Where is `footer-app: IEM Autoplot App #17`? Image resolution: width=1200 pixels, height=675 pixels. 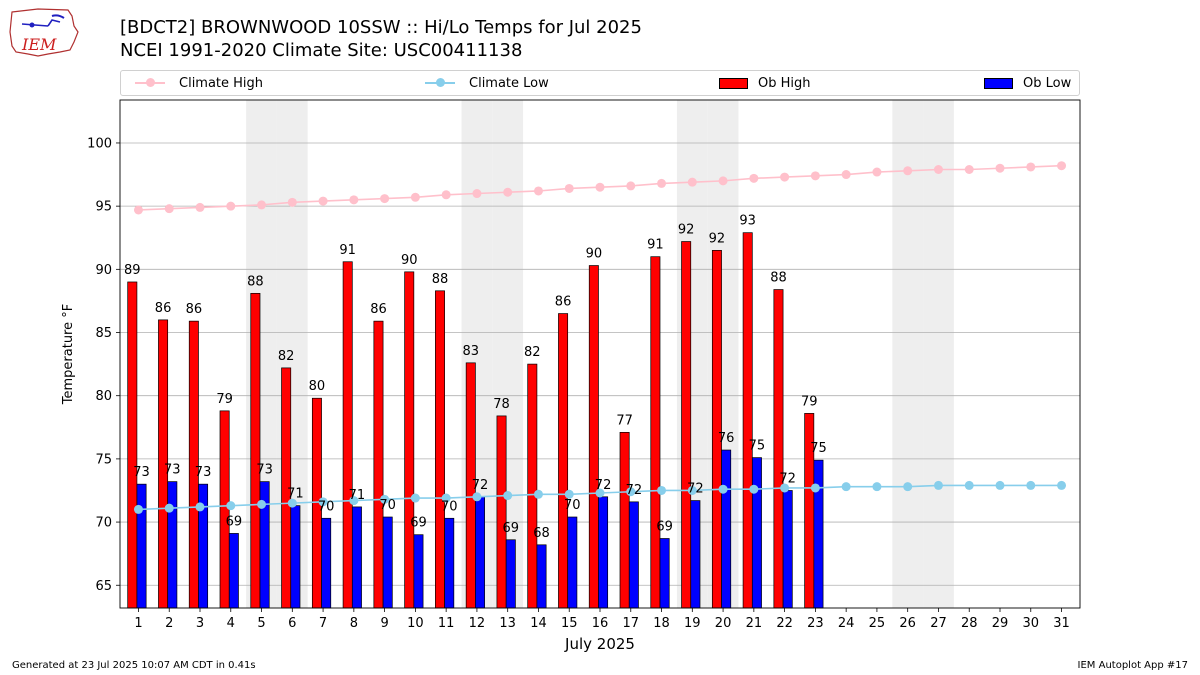 footer-app: IEM Autoplot App #17 is located at coordinates (1132, 665).